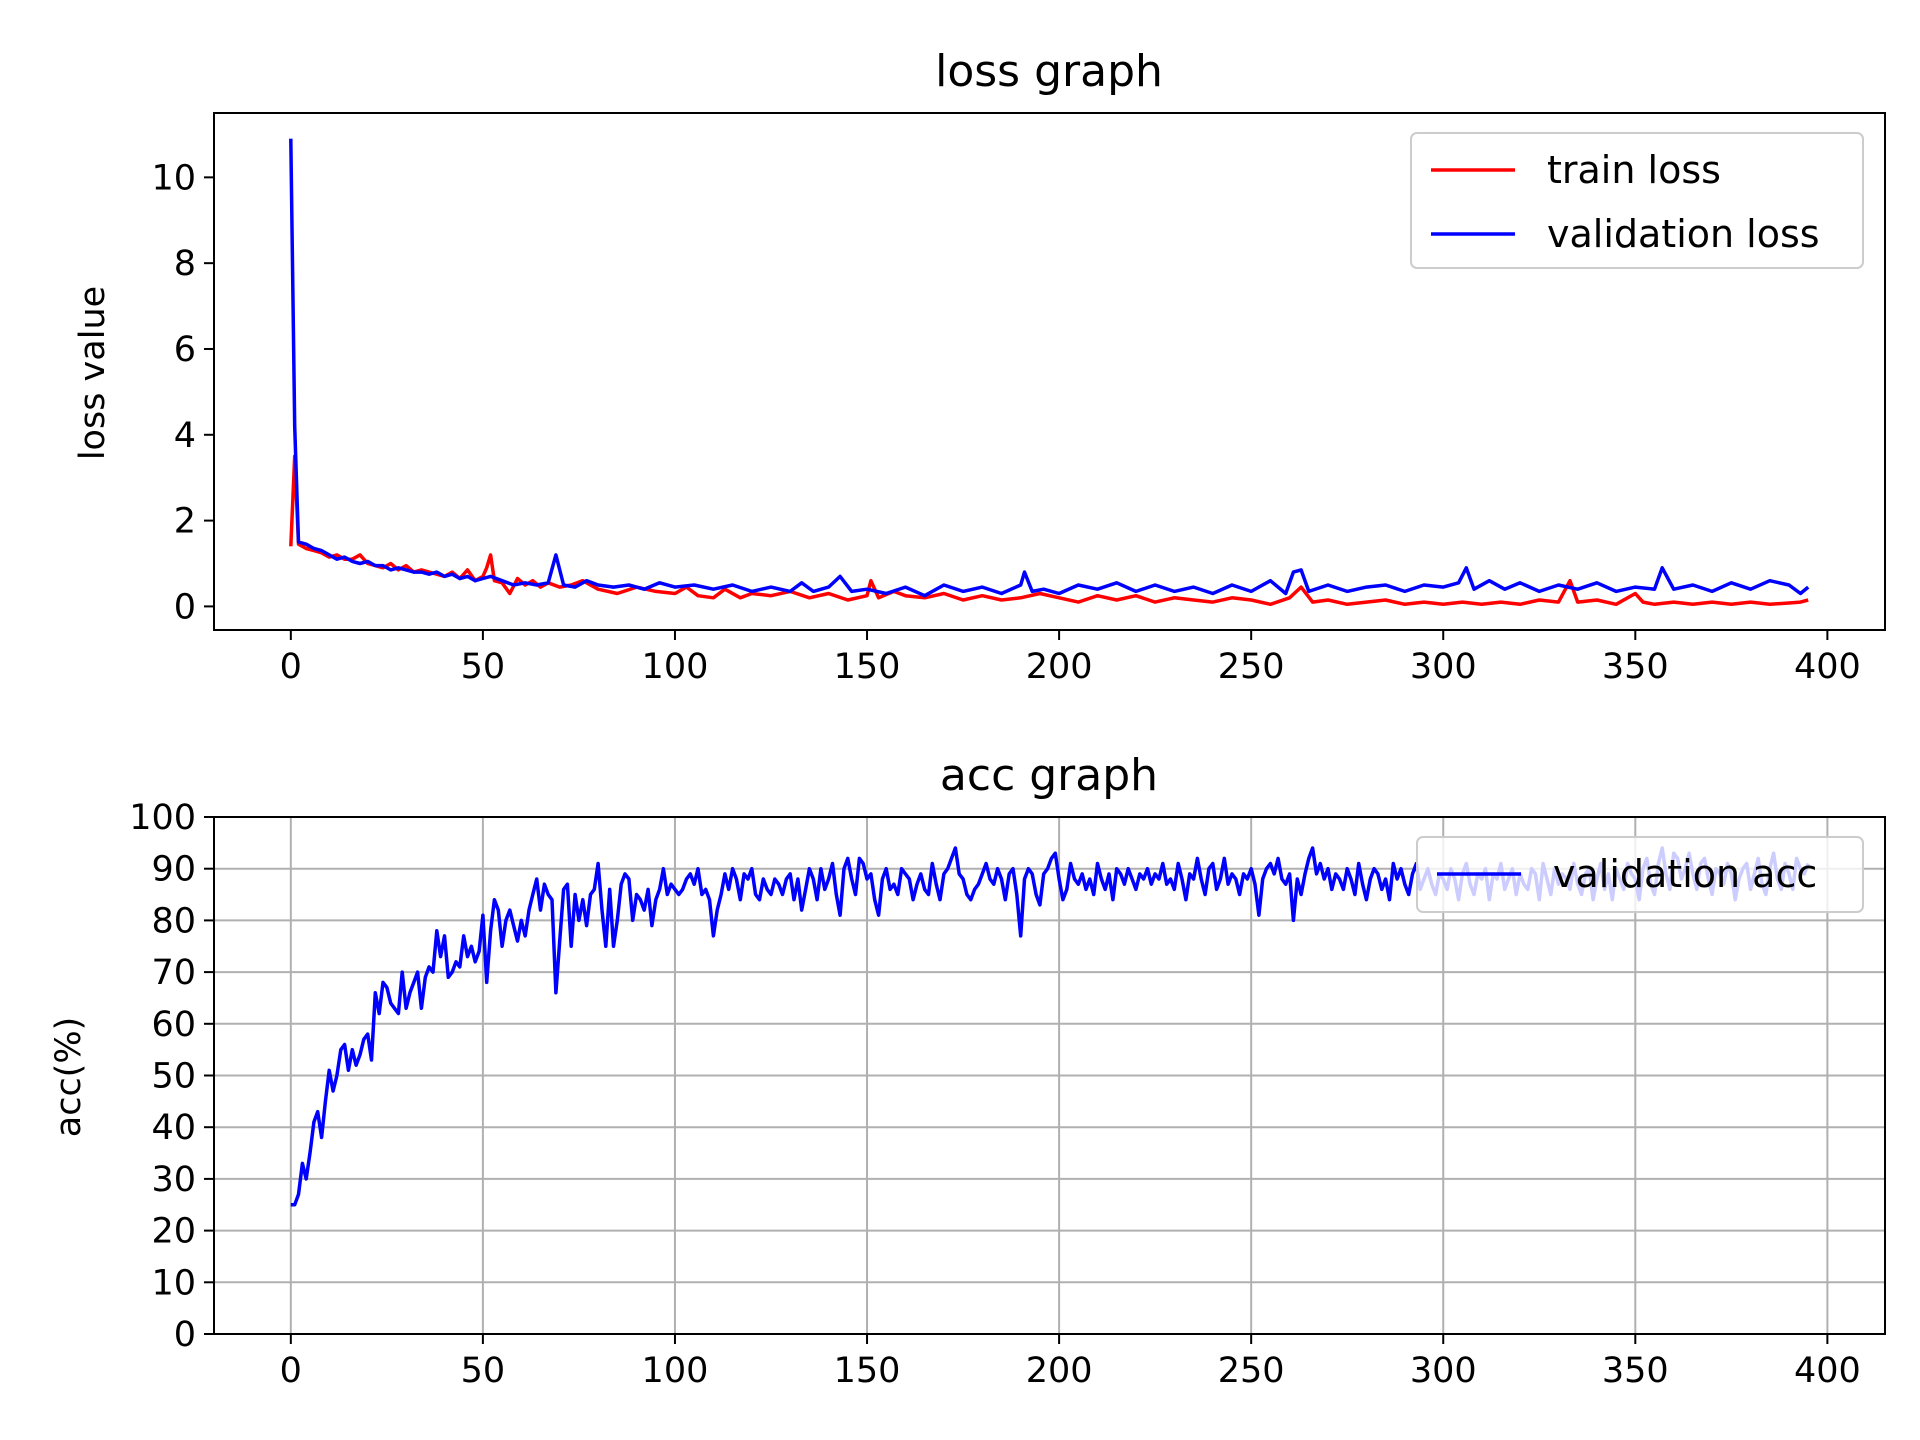  What do you see at coordinates (1049, 71) in the screenshot?
I see `loss-chart-title: loss graph` at bounding box center [1049, 71].